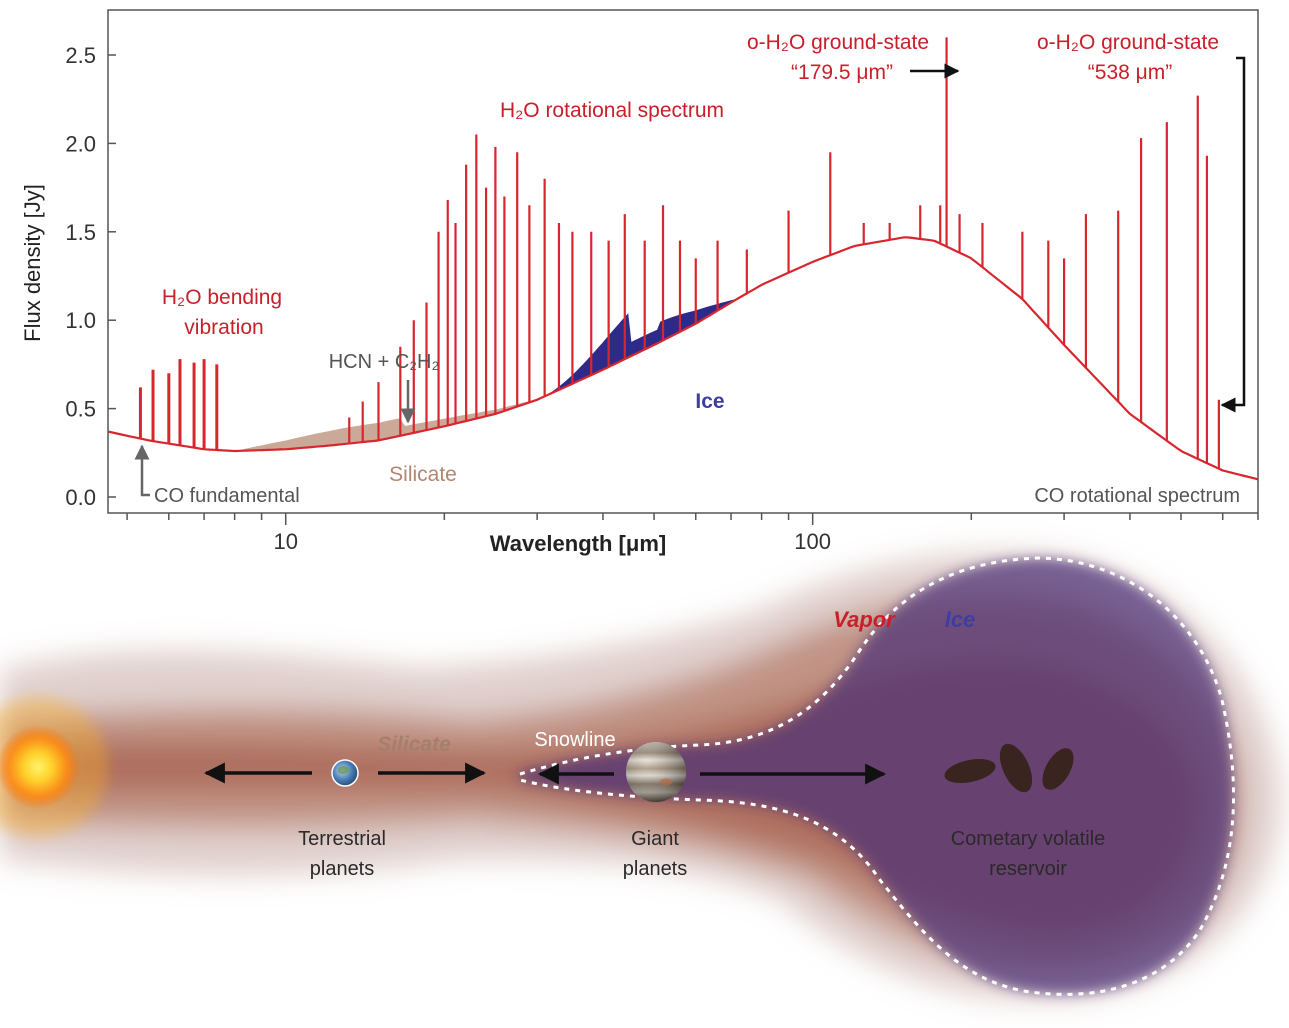  What do you see at coordinates (838, 42) in the screenshot?
I see `annotation-o-h2o-179-1: o-H₂O ground-state` at bounding box center [838, 42].